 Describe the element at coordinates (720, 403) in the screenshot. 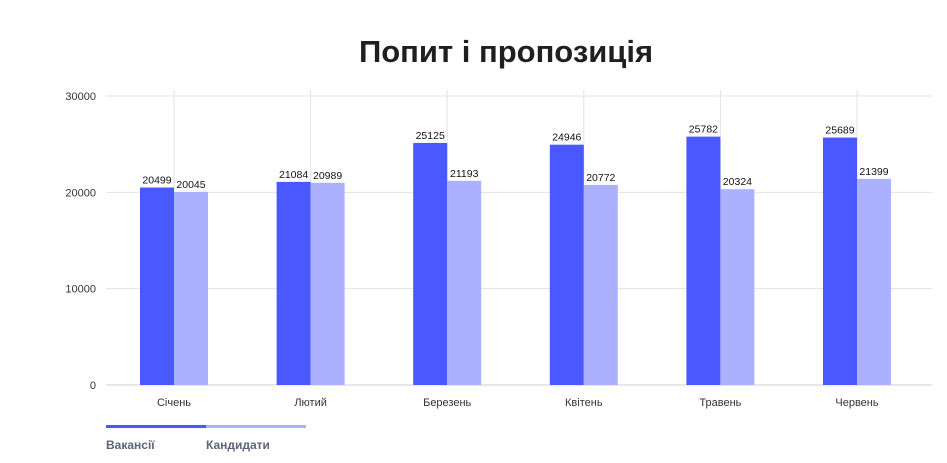

I see `x-tick-label: Травень` at that location.